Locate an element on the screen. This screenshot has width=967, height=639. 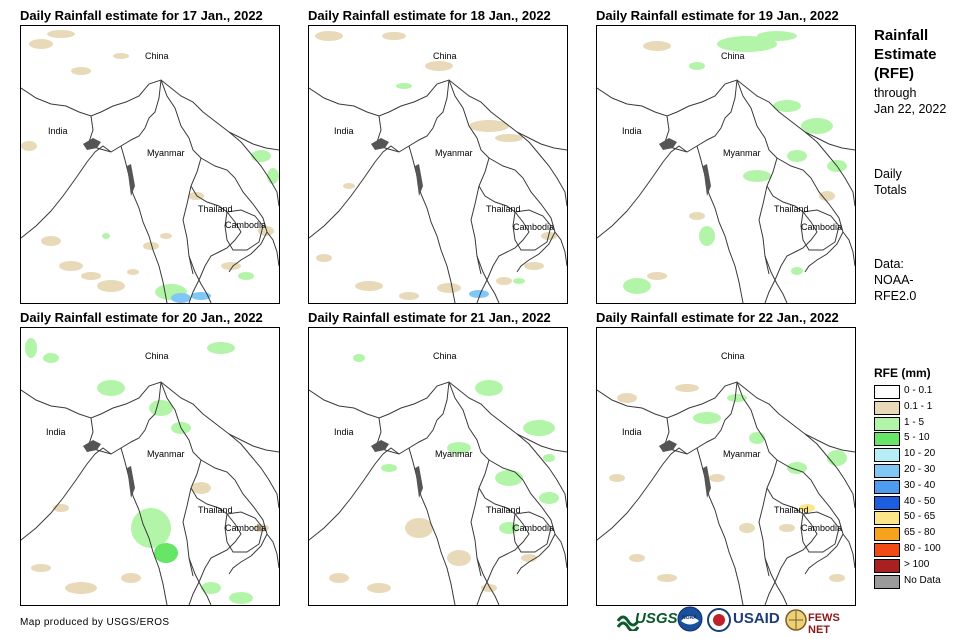
legend-title: RFE (mm) is located at coordinates (902, 373).